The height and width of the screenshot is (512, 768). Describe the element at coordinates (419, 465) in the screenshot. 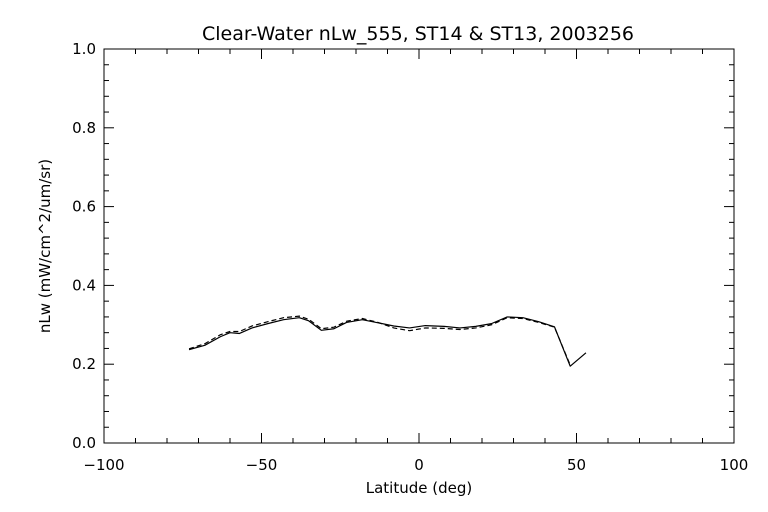

I see `x-tick-label: 0` at that location.